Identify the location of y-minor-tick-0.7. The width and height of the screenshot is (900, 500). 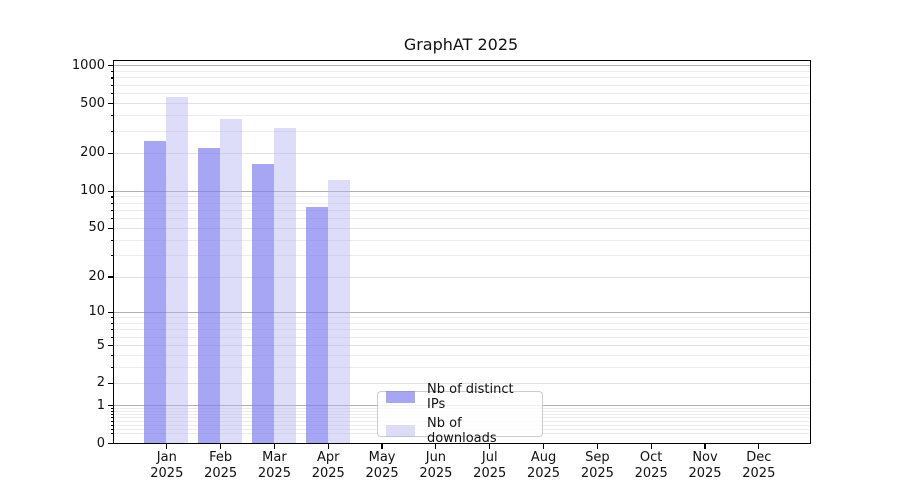
(111, 414).